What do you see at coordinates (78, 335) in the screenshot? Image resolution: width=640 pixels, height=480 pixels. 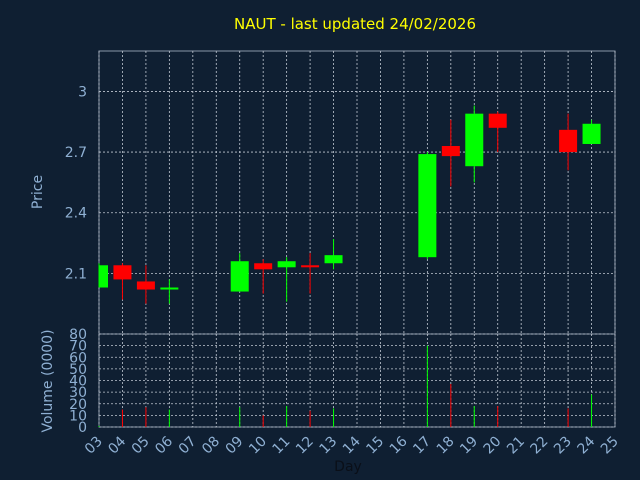 I see `volume-tick-label: 80` at bounding box center [78, 335].